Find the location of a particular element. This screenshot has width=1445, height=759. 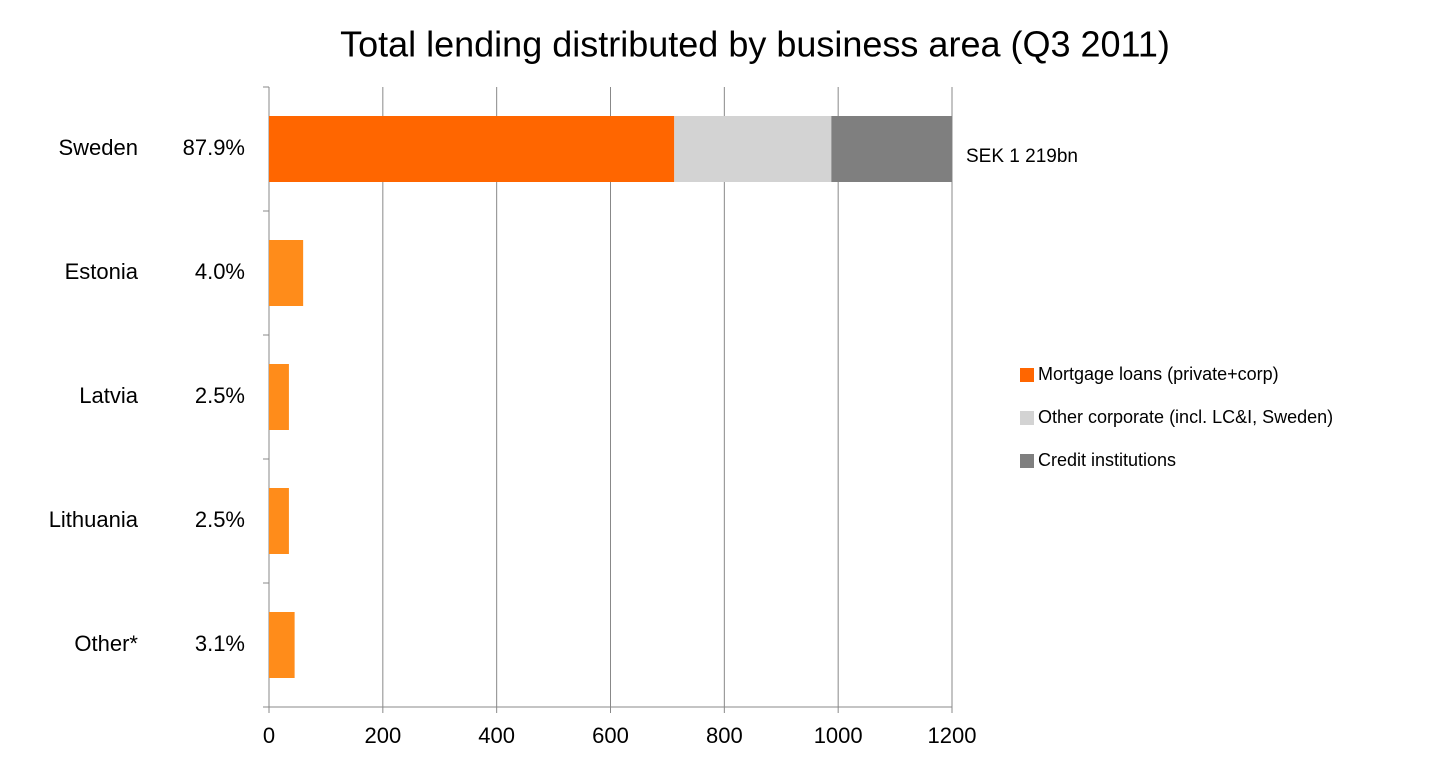

category-label: Sweden is located at coordinates (98, 147).